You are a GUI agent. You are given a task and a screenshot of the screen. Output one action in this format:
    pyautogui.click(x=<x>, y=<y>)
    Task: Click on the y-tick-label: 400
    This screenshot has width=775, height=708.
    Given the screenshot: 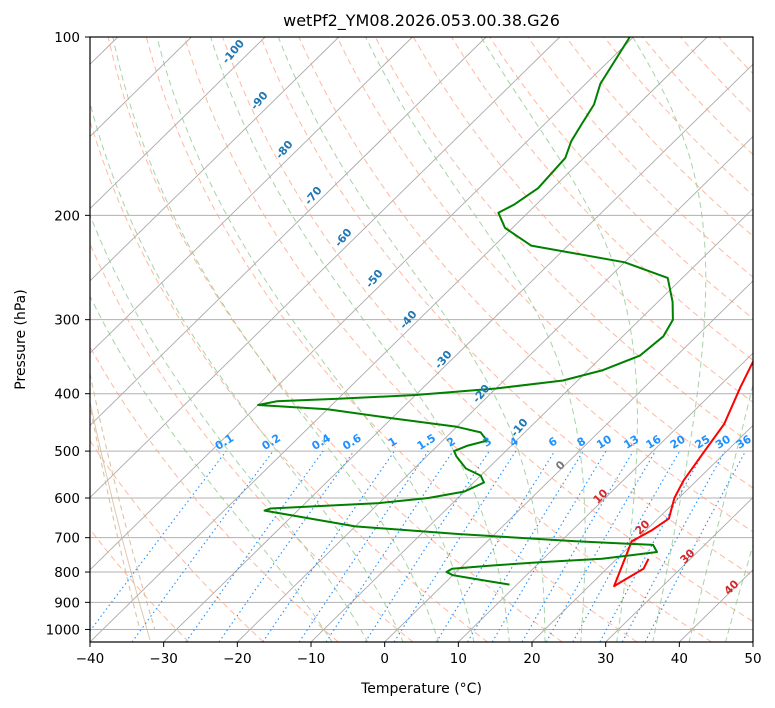 What is the action you would take?
    pyautogui.click(x=67, y=395)
    